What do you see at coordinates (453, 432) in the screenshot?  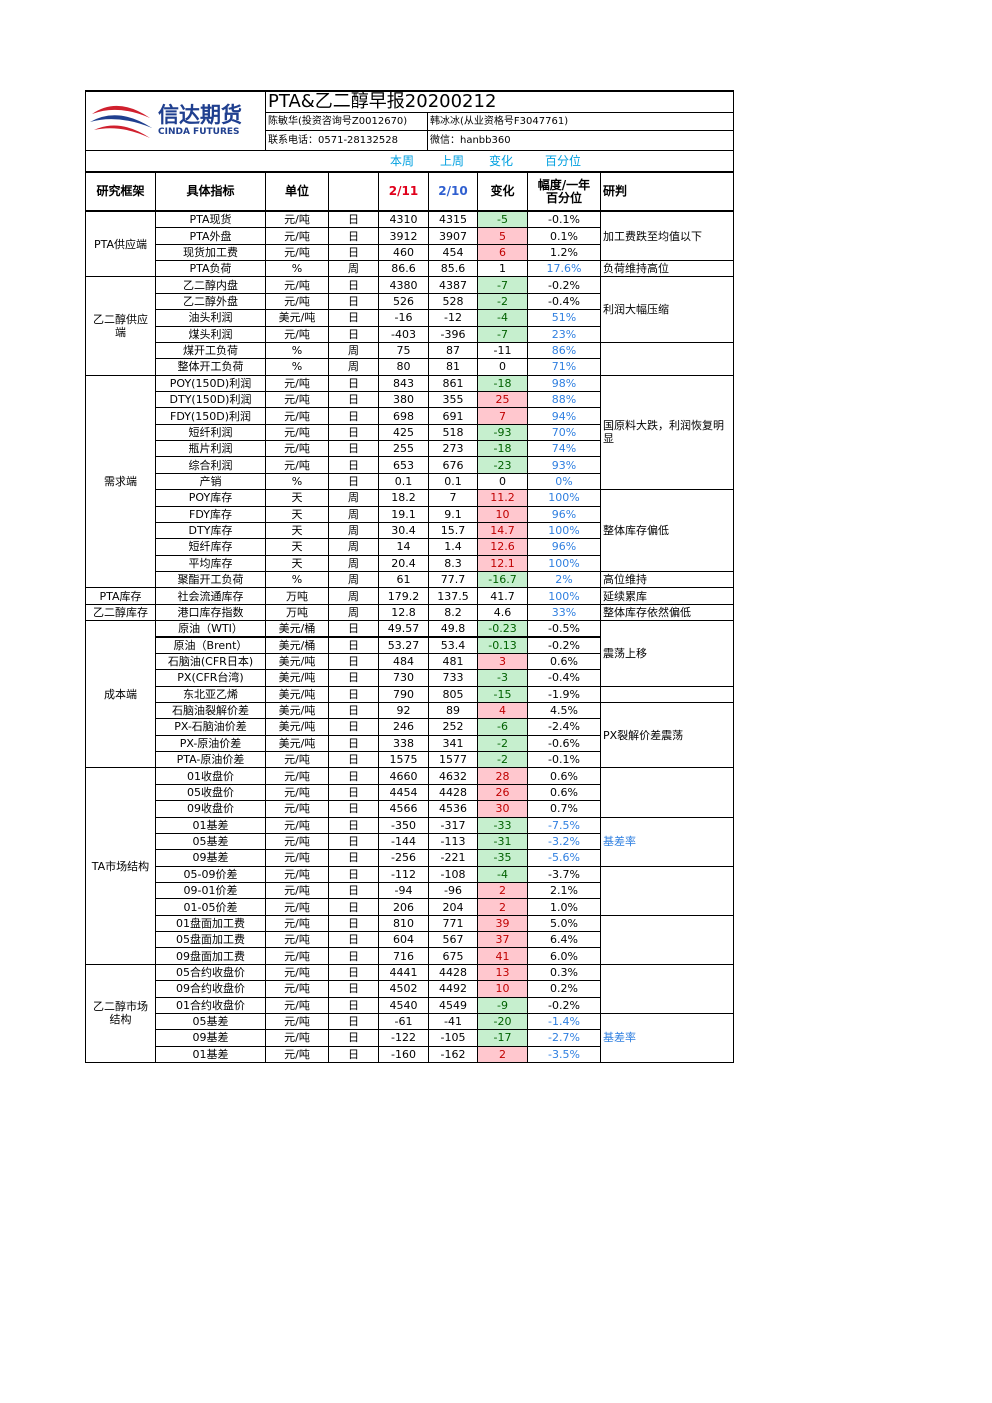 I see `last-week: 518` at bounding box center [453, 432].